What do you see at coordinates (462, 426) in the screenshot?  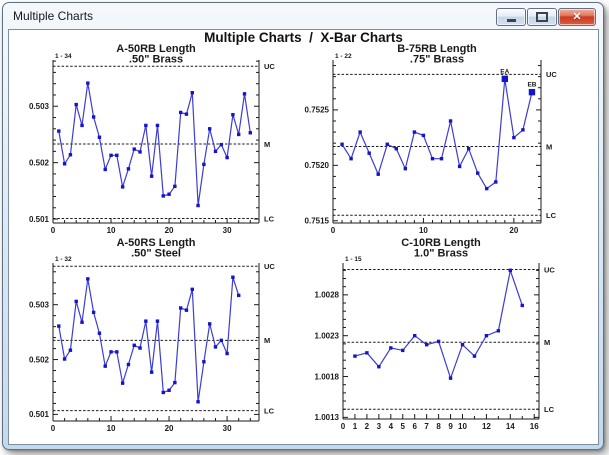 I see `x-tick-label: 10` at bounding box center [462, 426].